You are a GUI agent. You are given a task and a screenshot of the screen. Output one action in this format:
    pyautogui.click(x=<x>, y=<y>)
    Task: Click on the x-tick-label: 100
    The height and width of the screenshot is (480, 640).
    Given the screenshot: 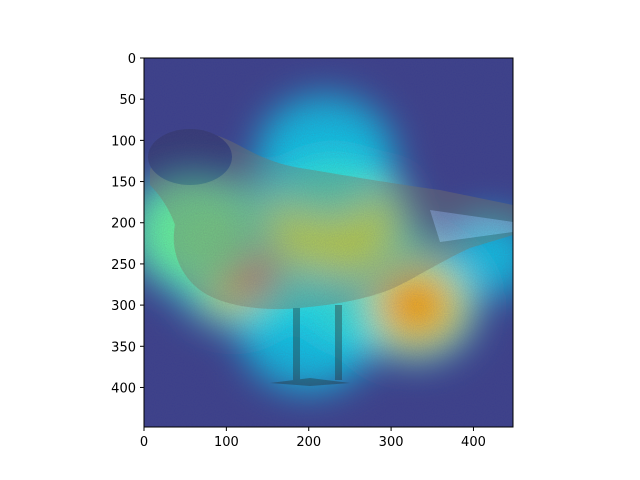 What is the action you would take?
    pyautogui.click(x=226, y=442)
    